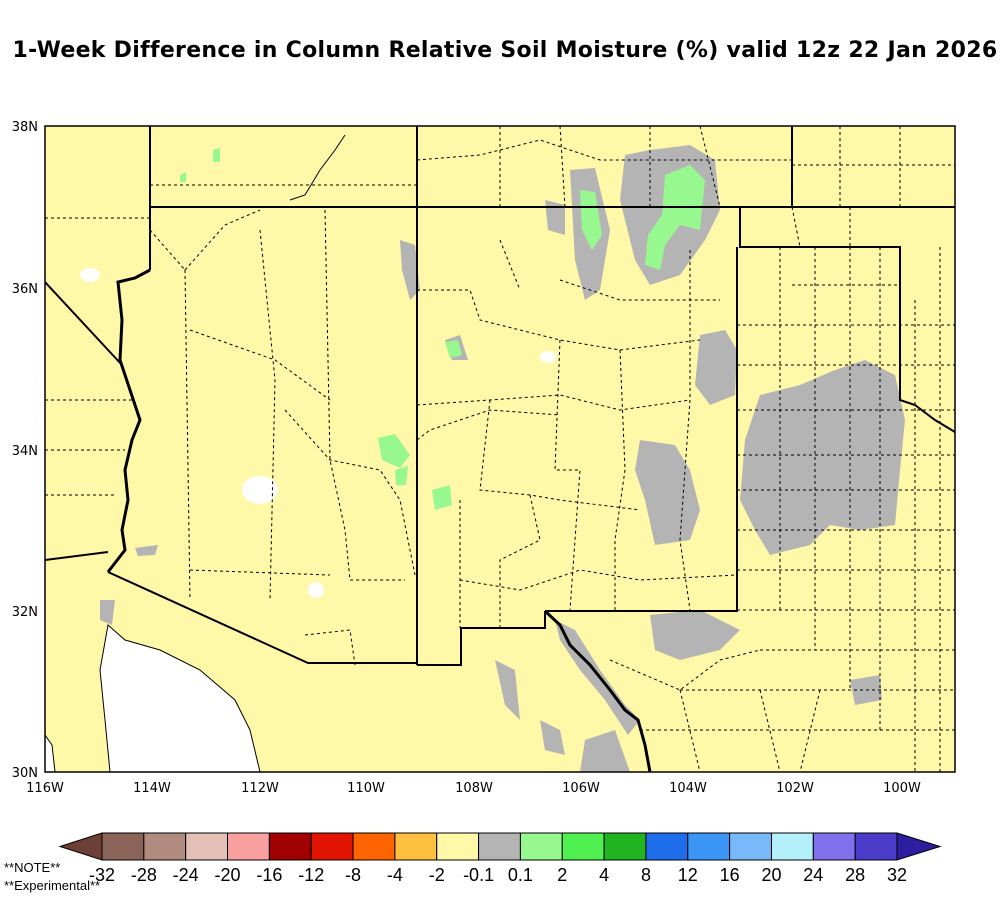 The width and height of the screenshot is (1000, 900). What do you see at coordinates (795, 788) in the screenshot?
I see `lon-tick: 102W` at bounding box center [795, 788].